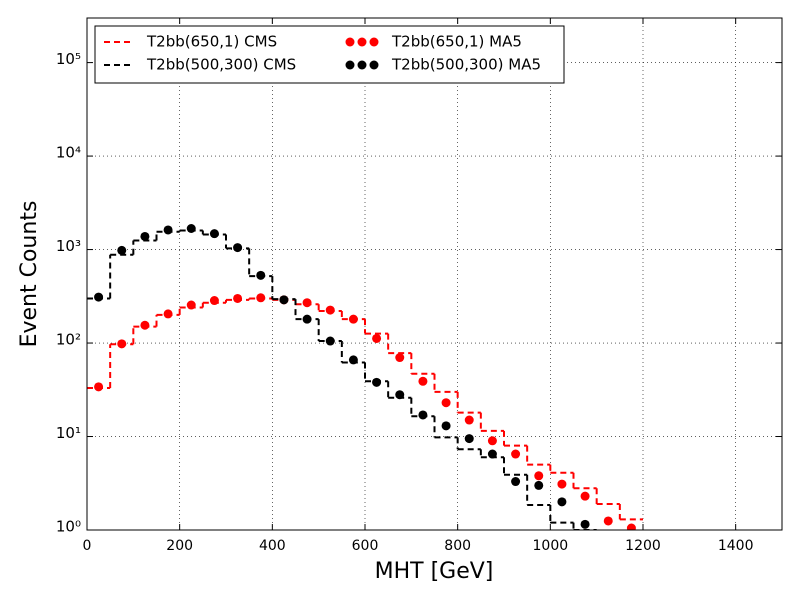  What do you see at coordinates (457, 546) in the screenshot?
I see `x-tick-label: 800` at bounding box center [457, 546].